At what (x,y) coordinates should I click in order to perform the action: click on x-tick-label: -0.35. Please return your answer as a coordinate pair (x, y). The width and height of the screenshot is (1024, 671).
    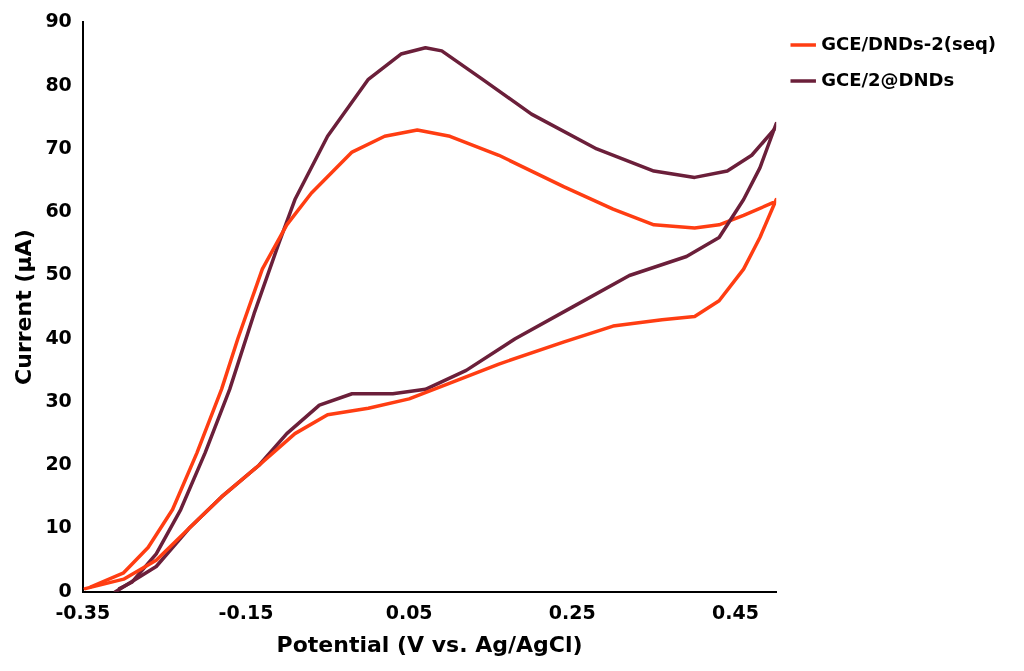
    Looking at the image, I should click on (83, 612).